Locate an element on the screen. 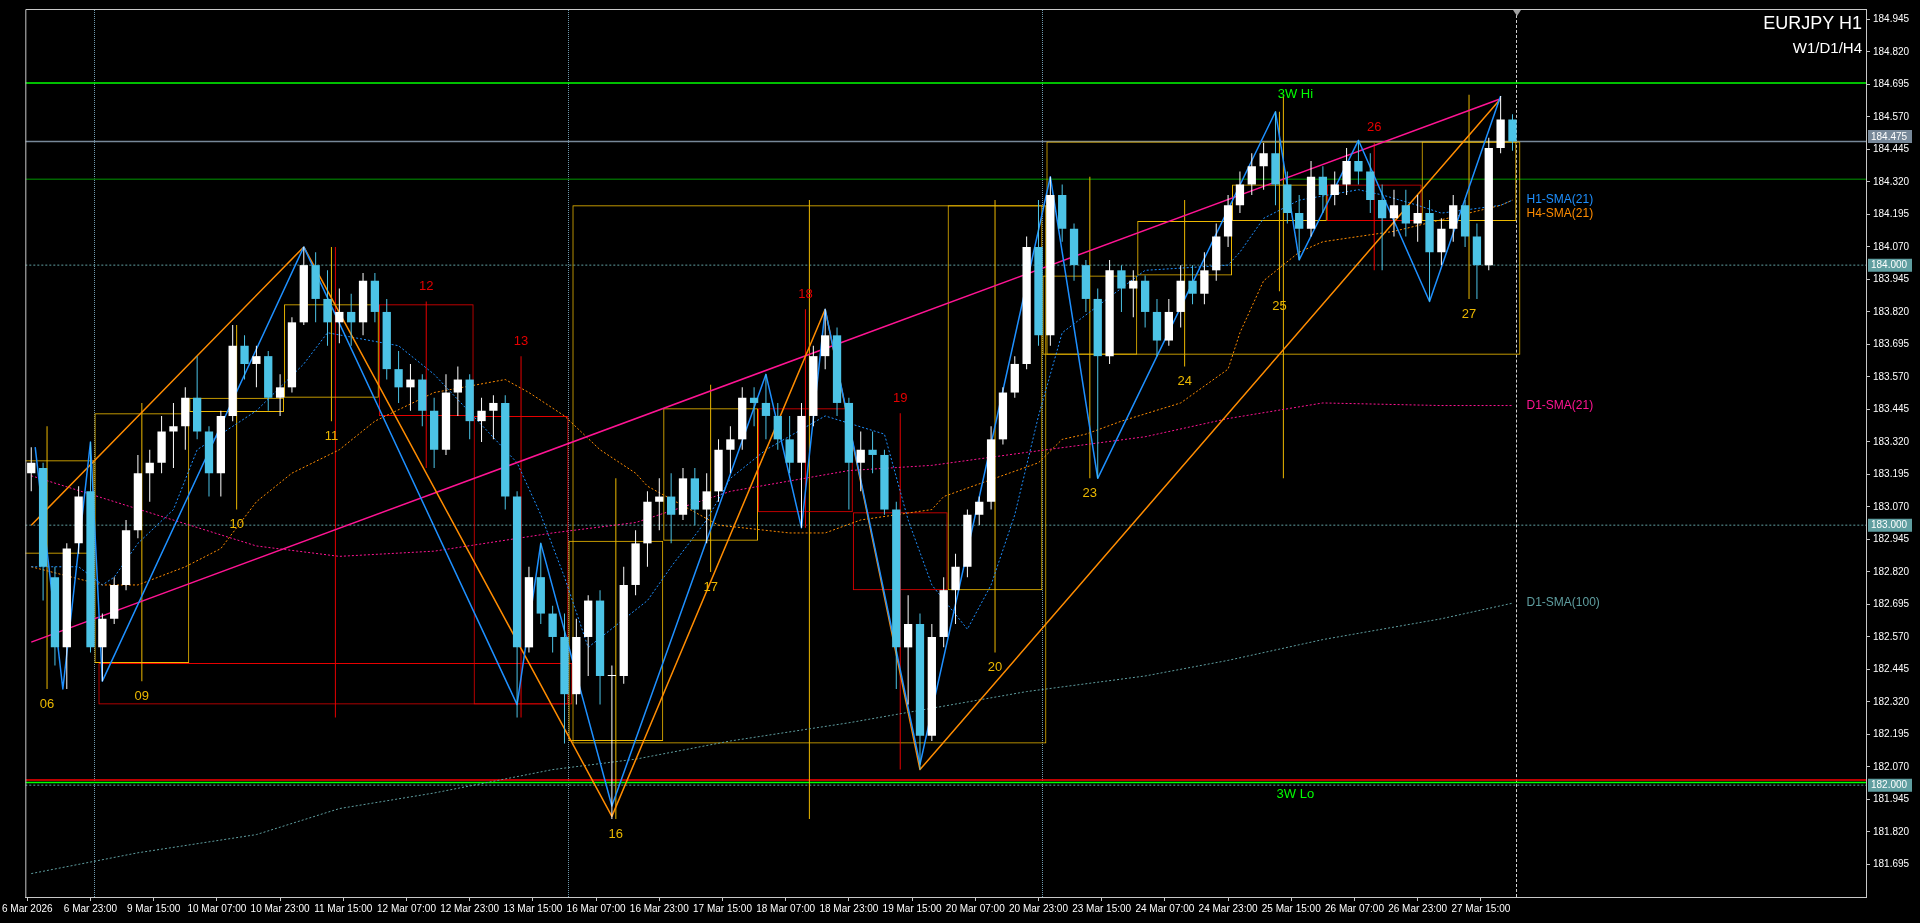  y-tick-label: 181.820 is located at coordinates (1891, 831).